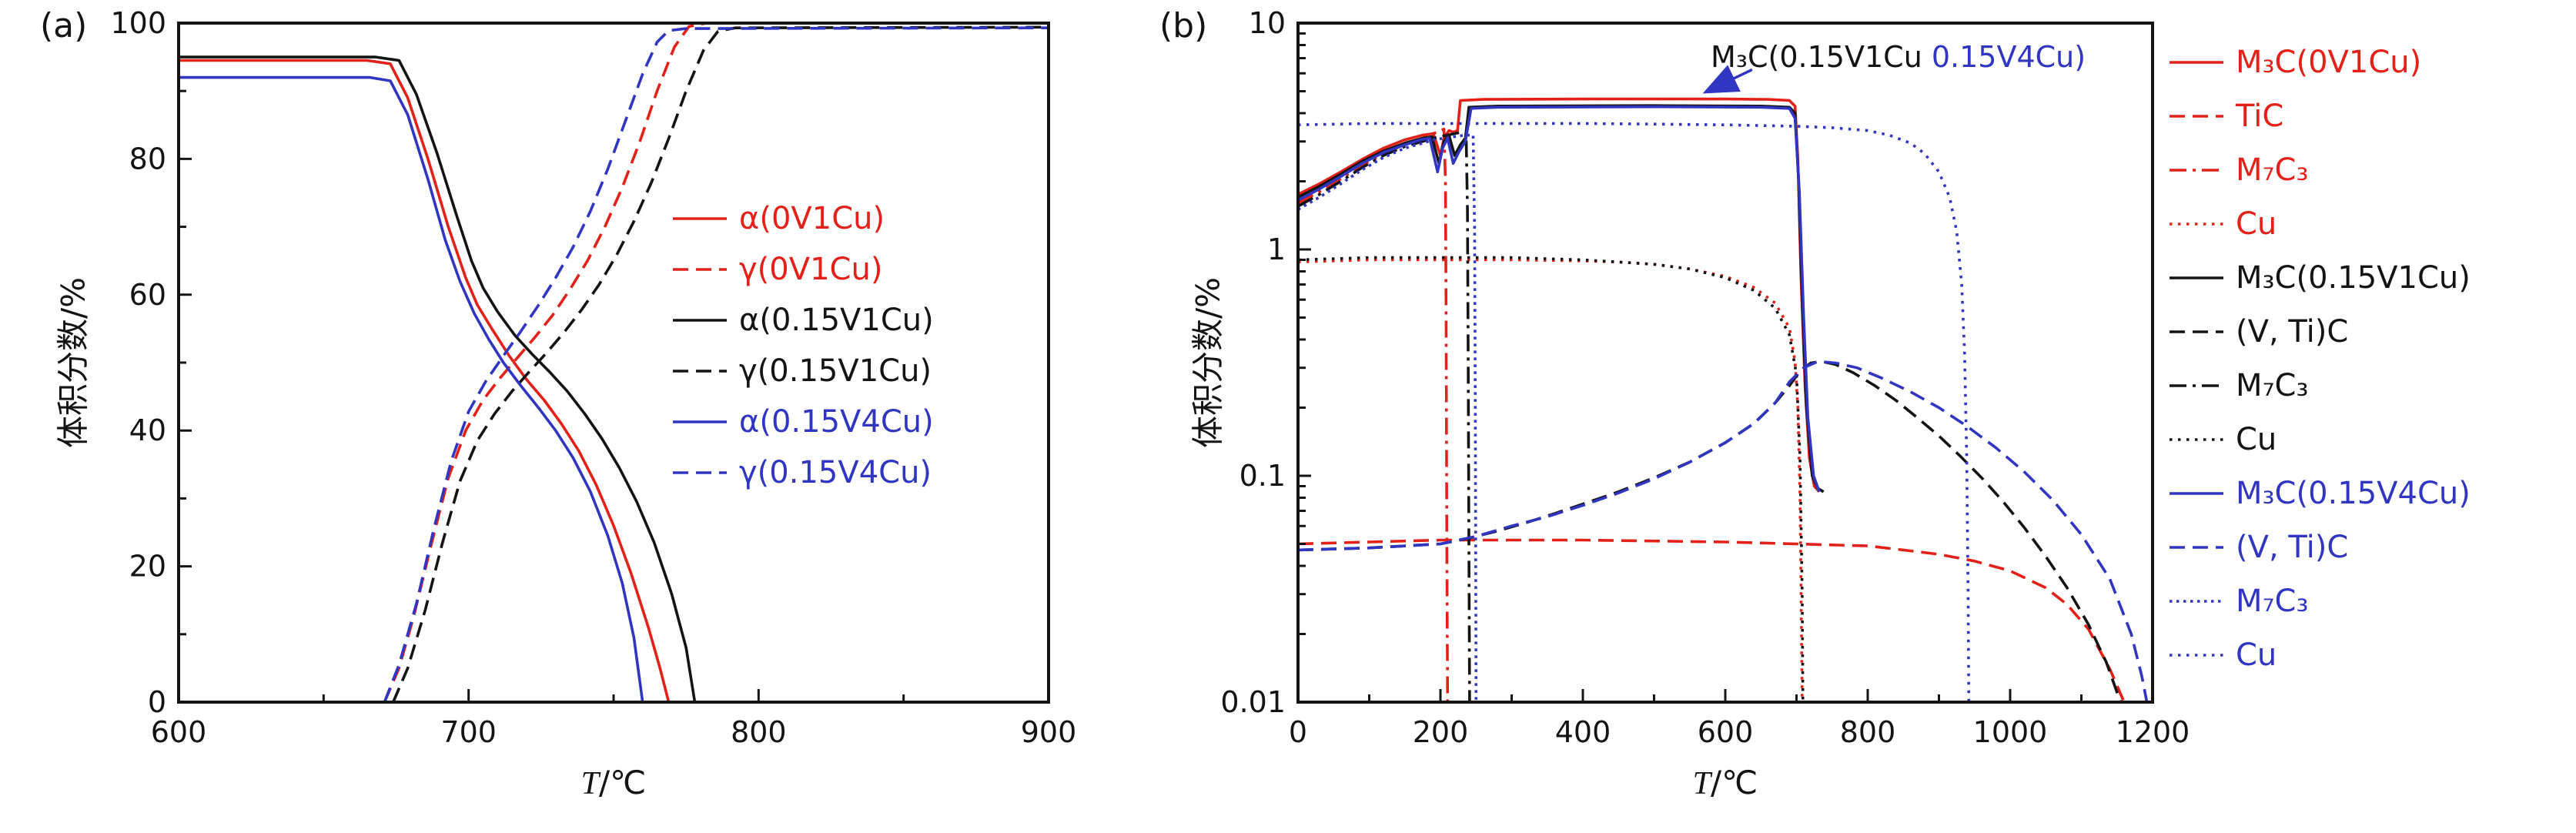 This screenshot has height=833, width=2576. I want to click on series-M₇C₃(0.15V1Cu), so click(1384, 416).